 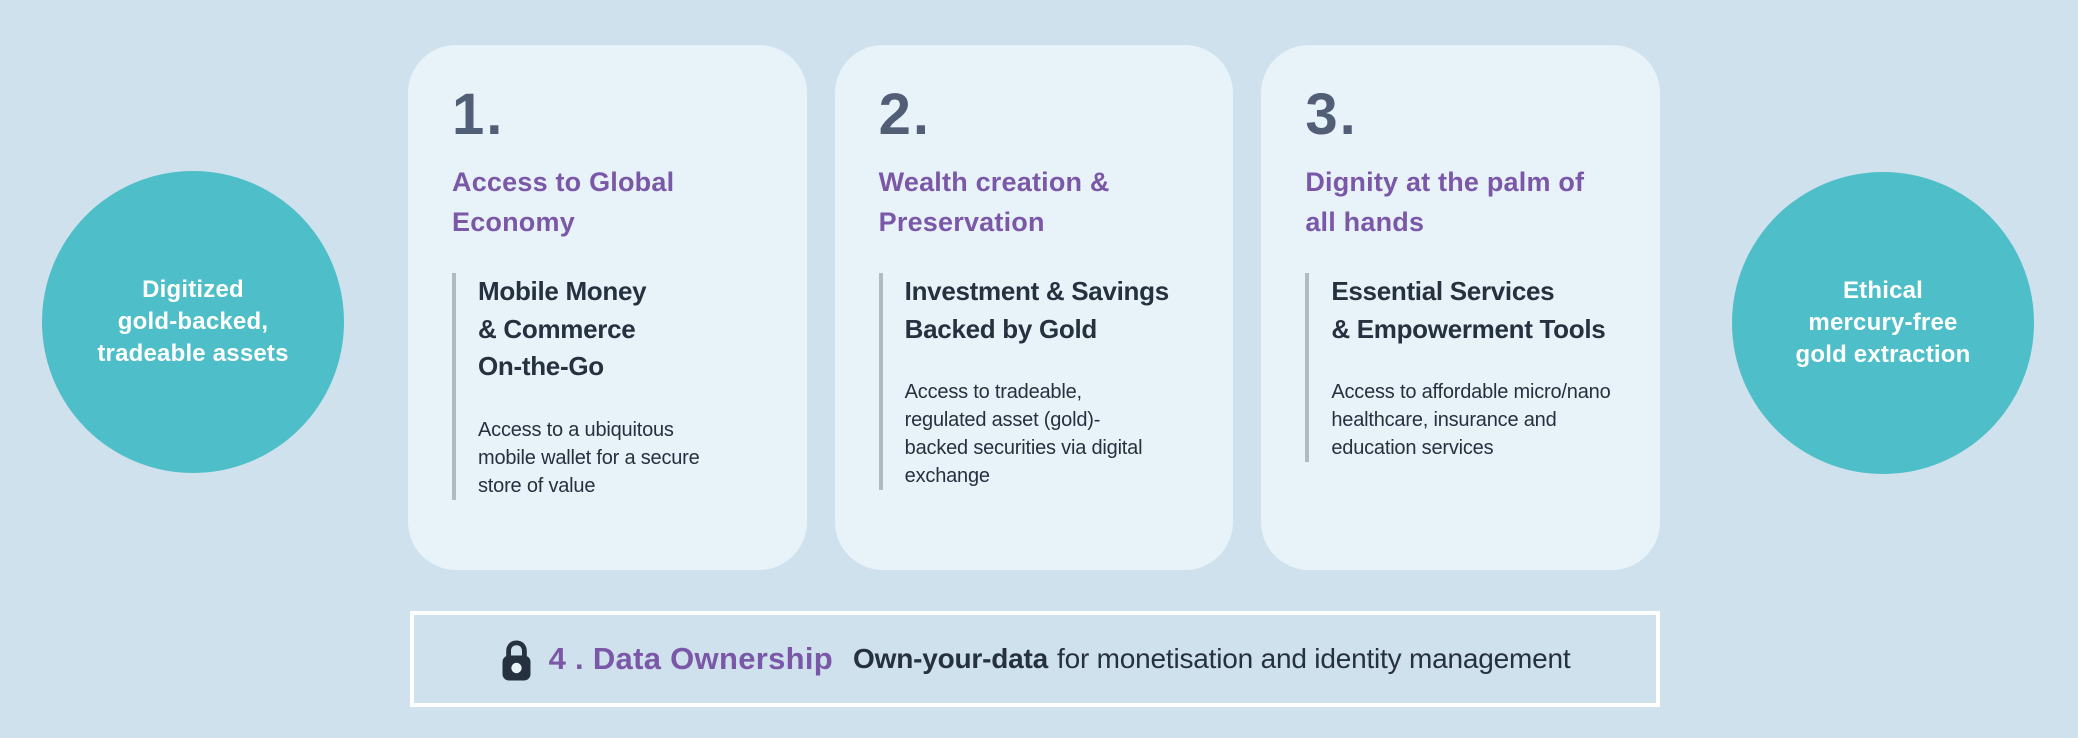 I want to click on right-circle-label: Ethical mercury-free gold extraction, so click(x=1883, y=322).